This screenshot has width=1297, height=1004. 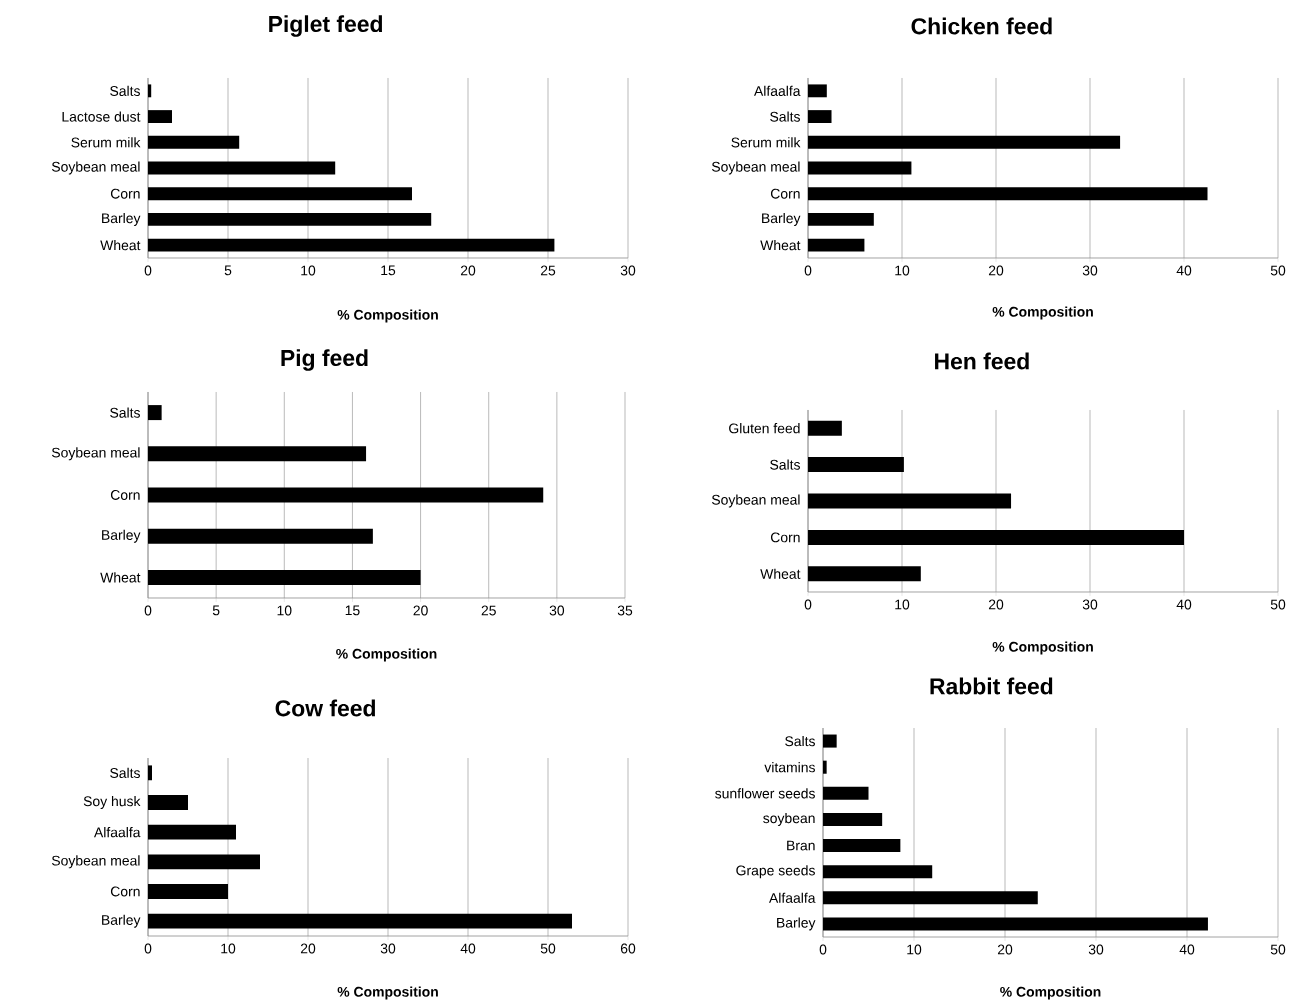 What do you see at coordinates (101, 116) in the screenshot?
I see `y-tick-label: Lactose dust` at bounding box center [101, 116].